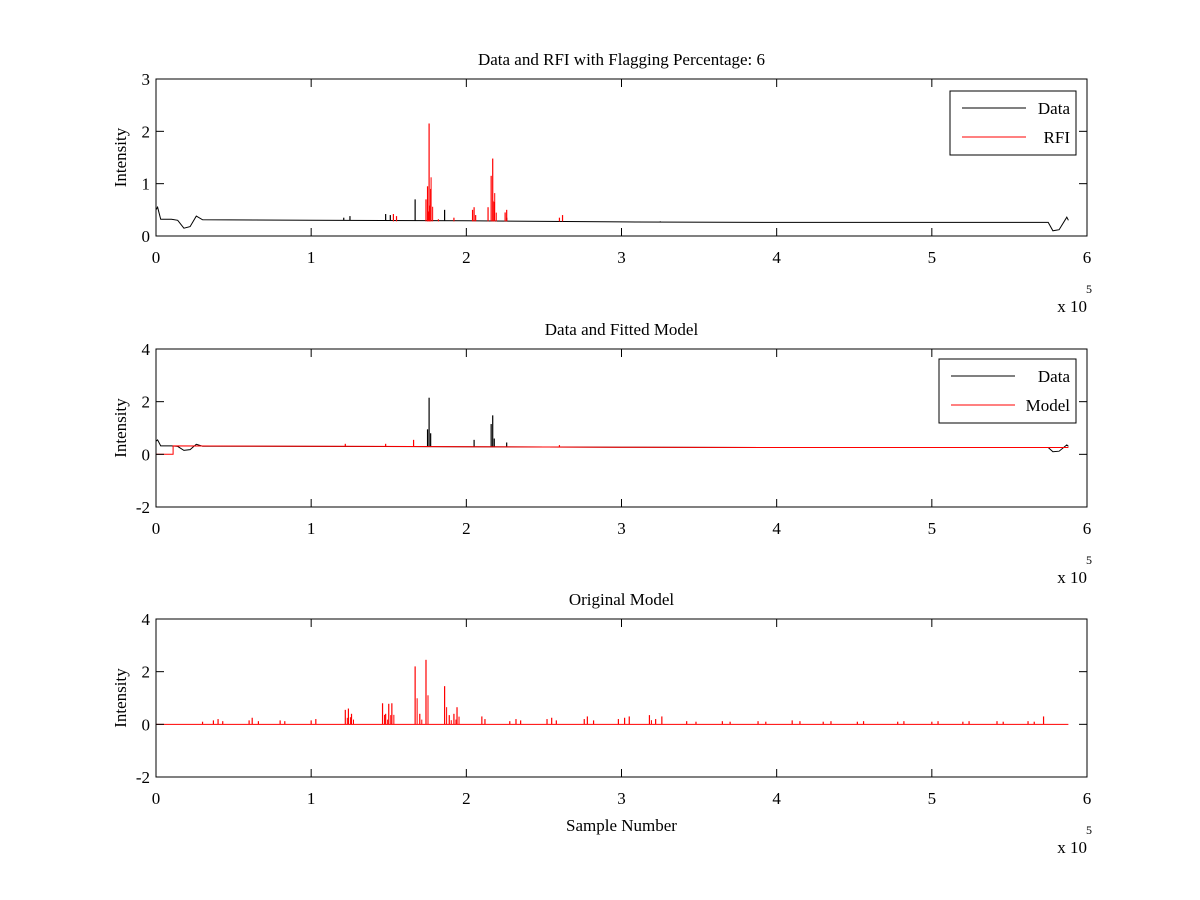  I want to click on chart-title: Original Model, so click(622, 599).